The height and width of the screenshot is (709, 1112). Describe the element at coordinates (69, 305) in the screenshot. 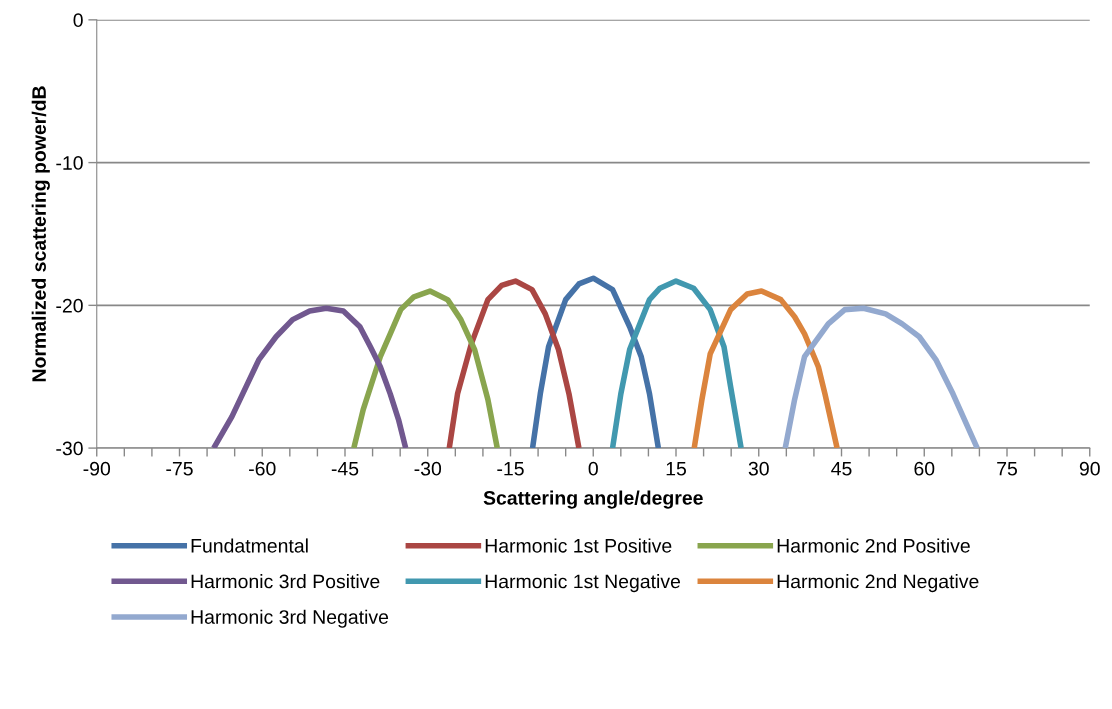

I see `y-tick-label: -20` at that location.